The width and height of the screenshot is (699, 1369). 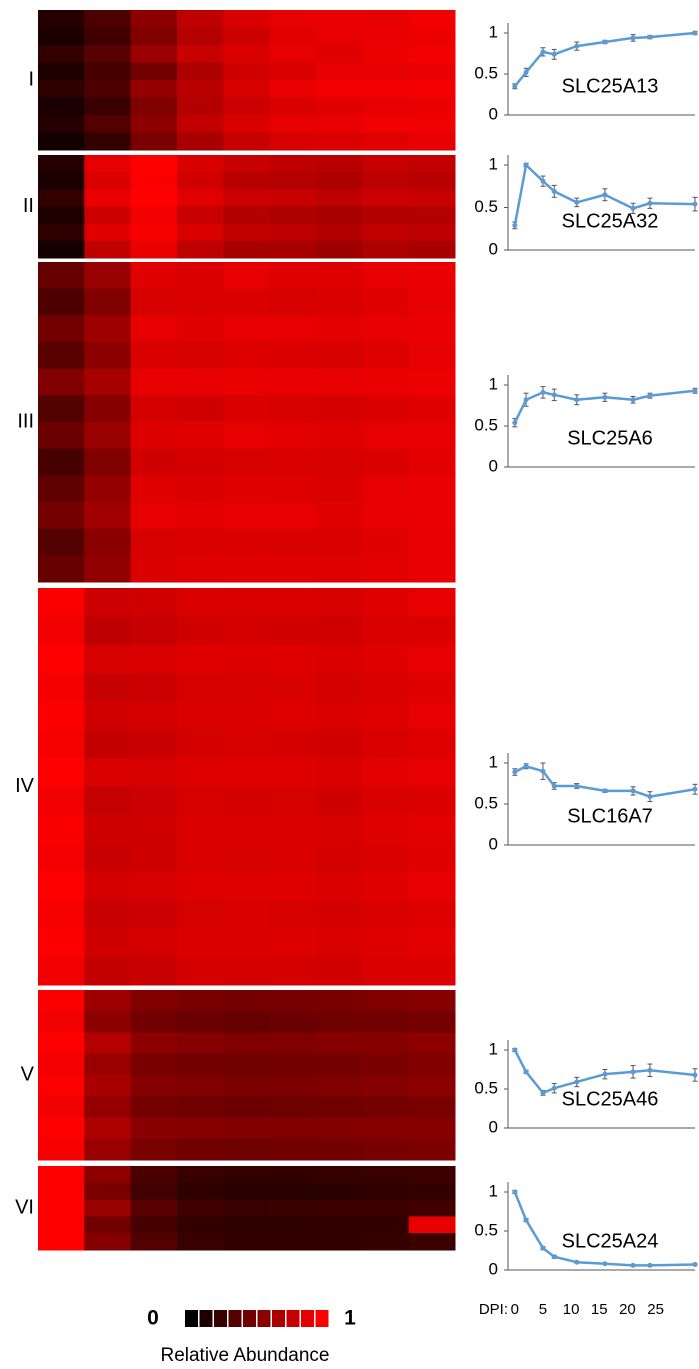 I want to click on y-tick-label: 1, so click(x=493, y=31).